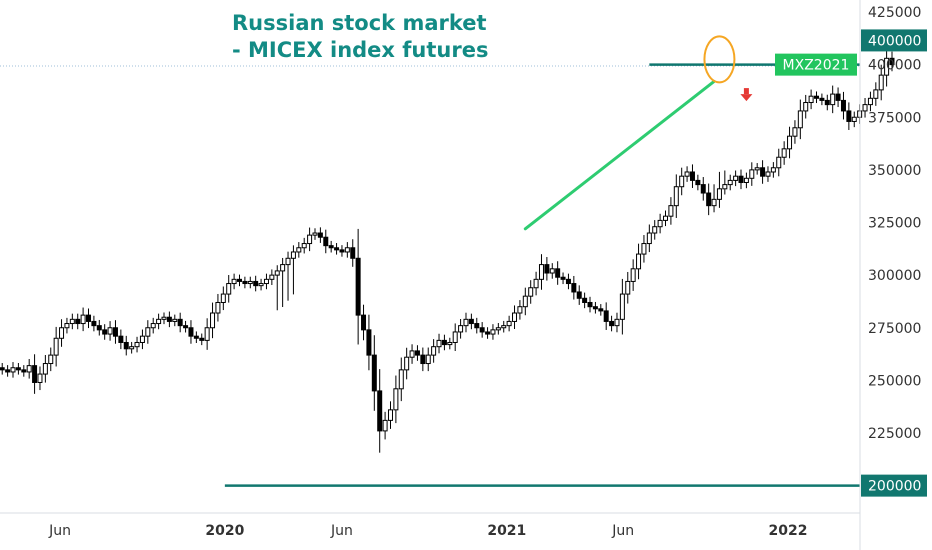  I want to click on y-tick-label: 325000, so click(894, 224).